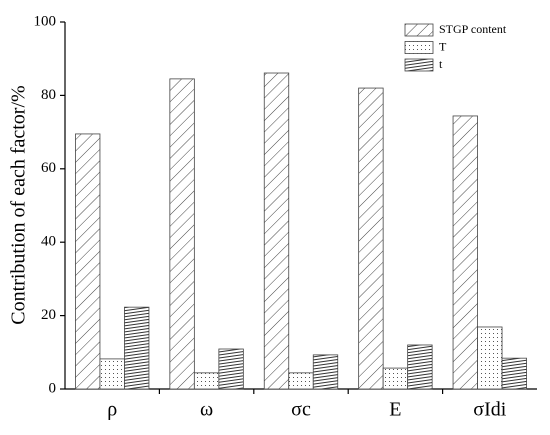  Describe the element at coordinates (48, 242) in the screenshot. I see `y-tick-label: 40` at that location.